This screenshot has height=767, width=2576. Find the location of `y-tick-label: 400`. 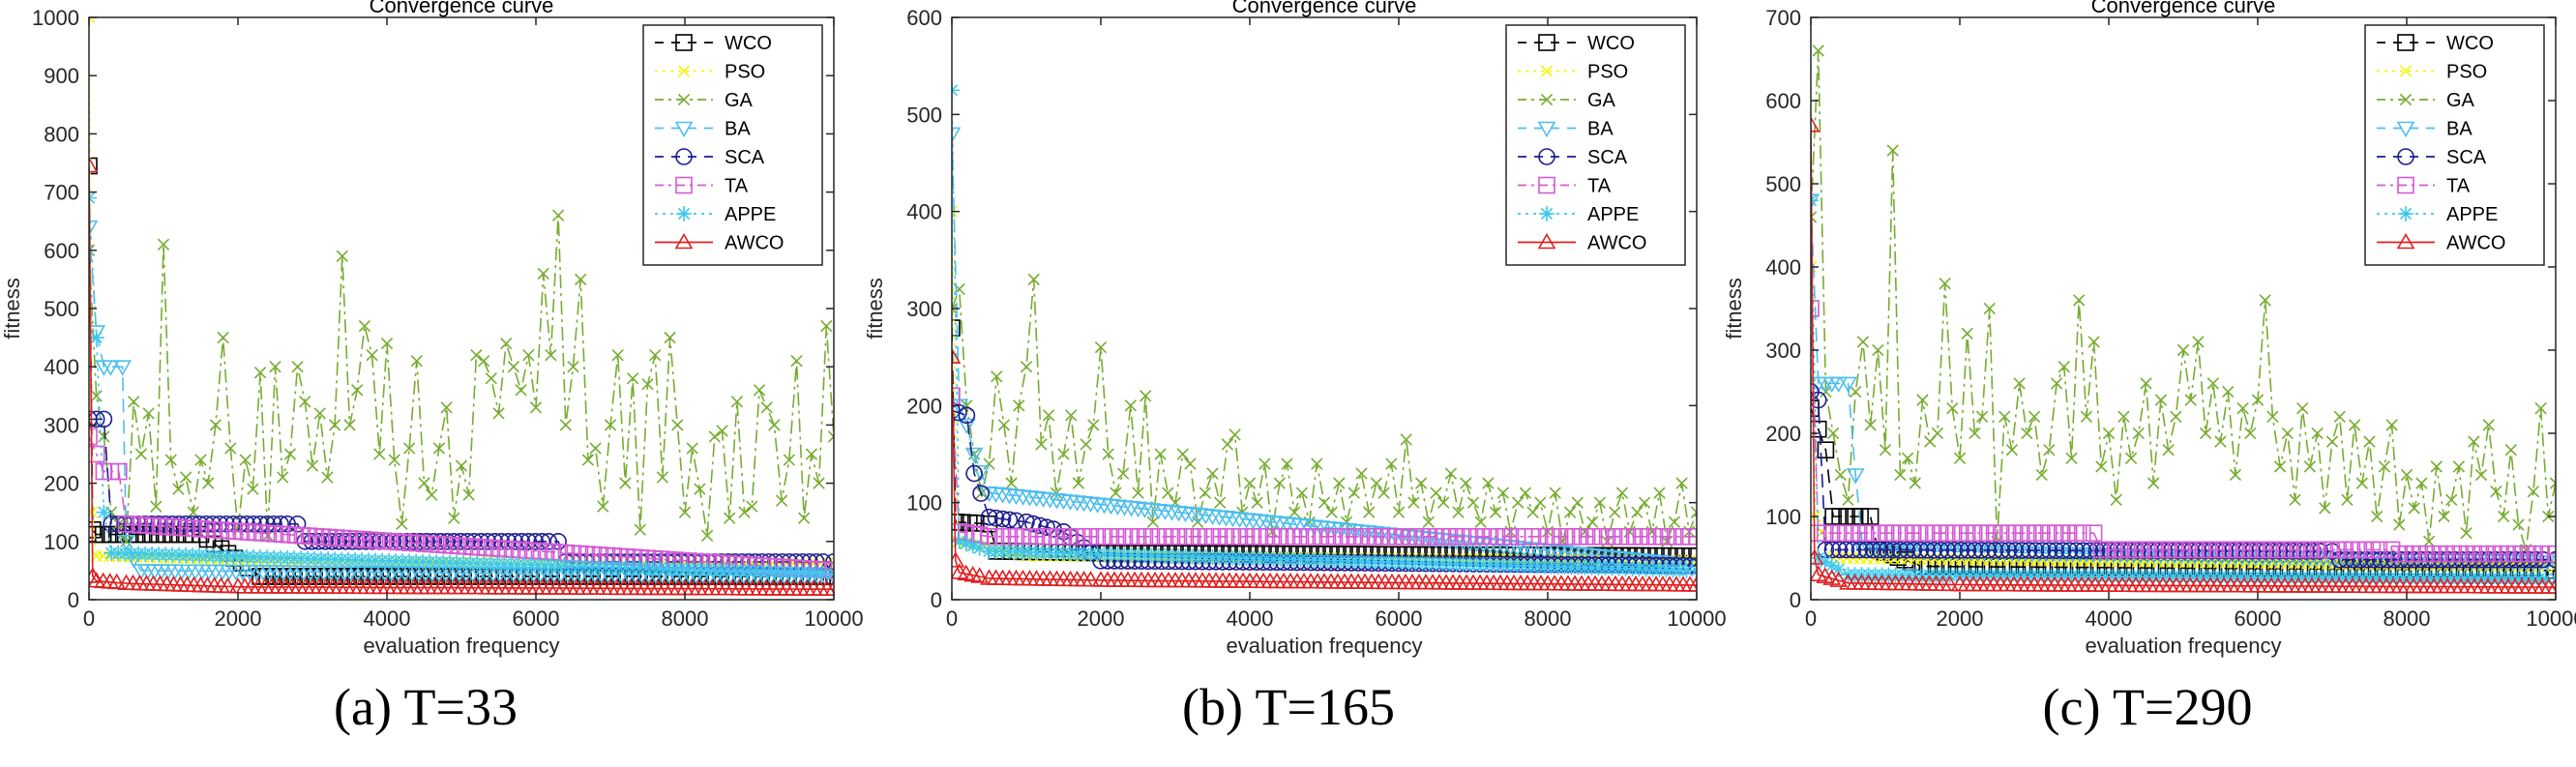

y-tick-label: 400 is located at coordinates (1783, 267).